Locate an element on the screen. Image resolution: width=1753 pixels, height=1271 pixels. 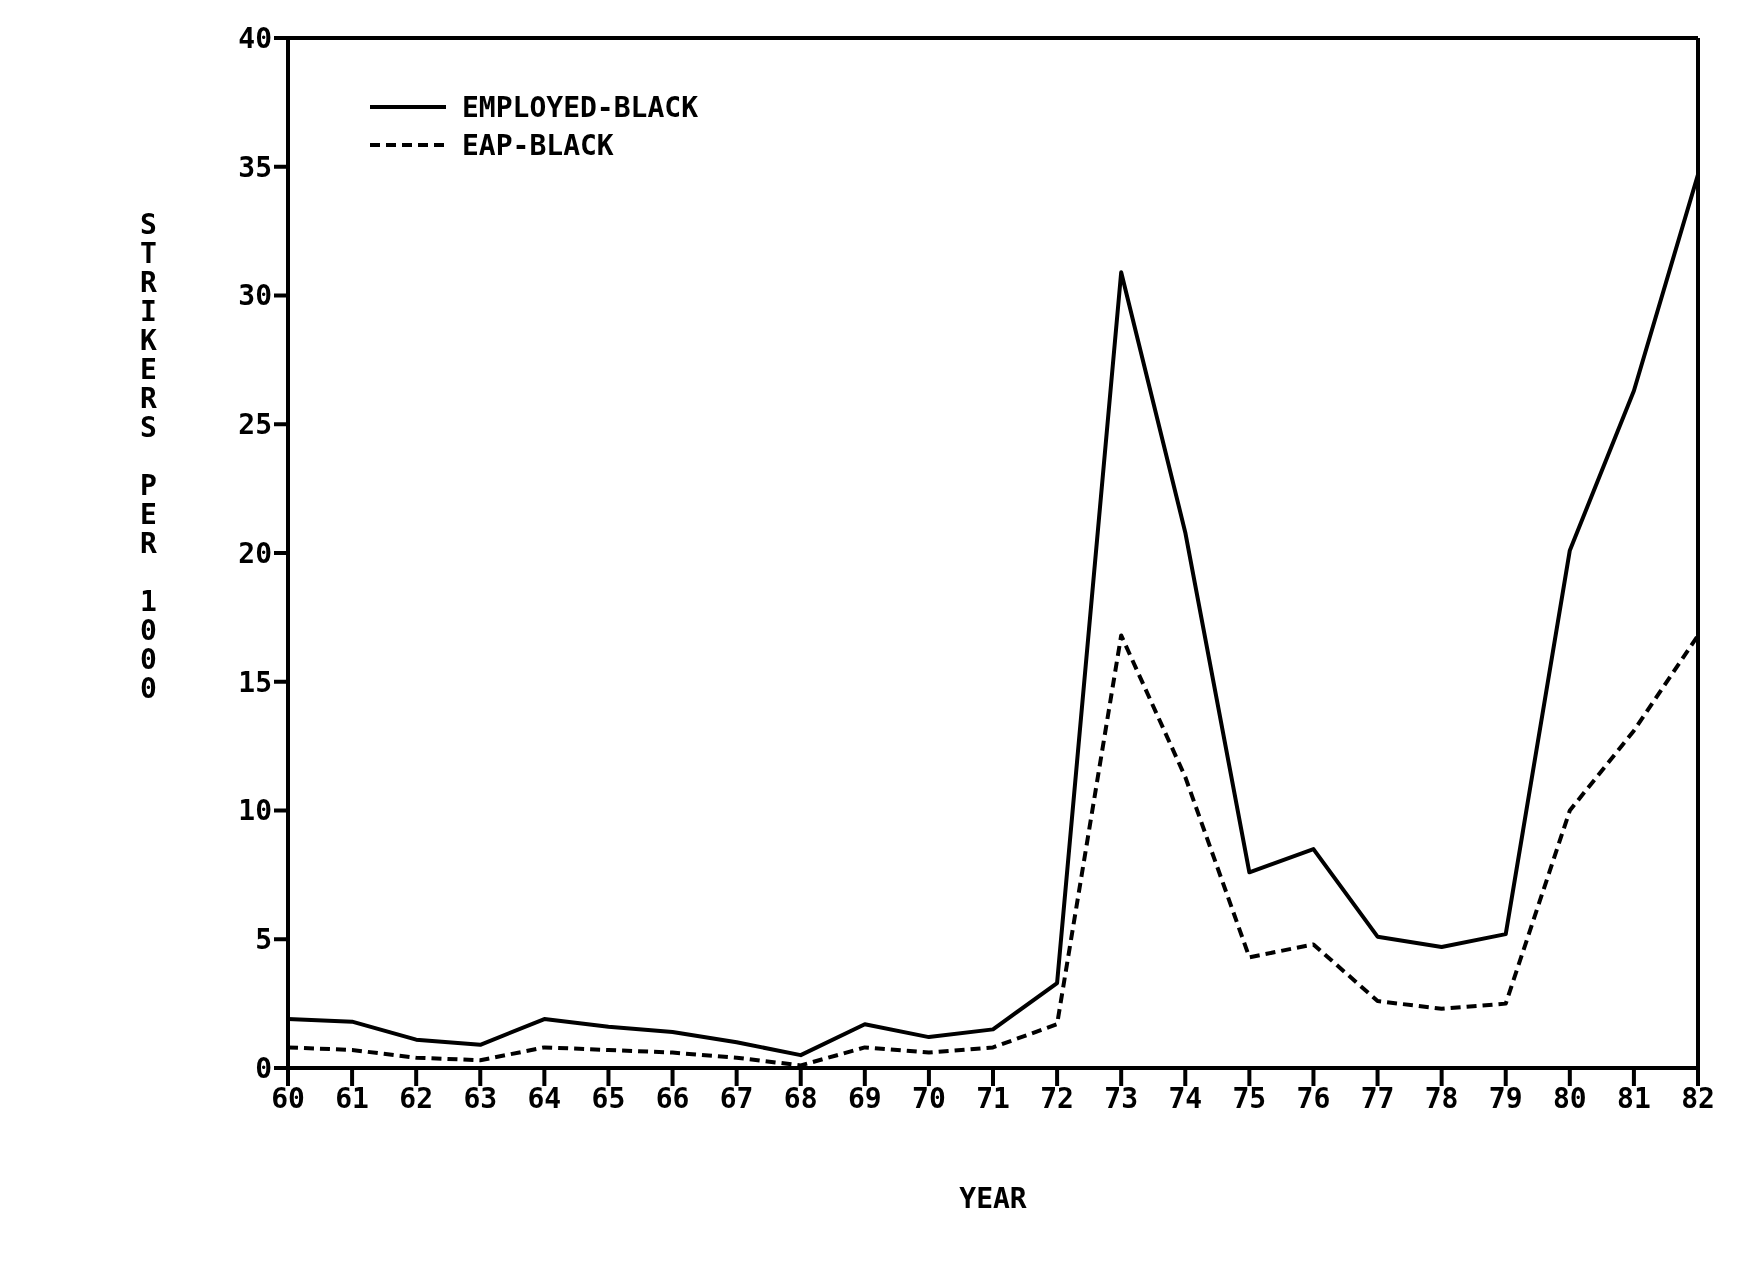
x-tick-label: 61 is located at coordinates (352, 1098).